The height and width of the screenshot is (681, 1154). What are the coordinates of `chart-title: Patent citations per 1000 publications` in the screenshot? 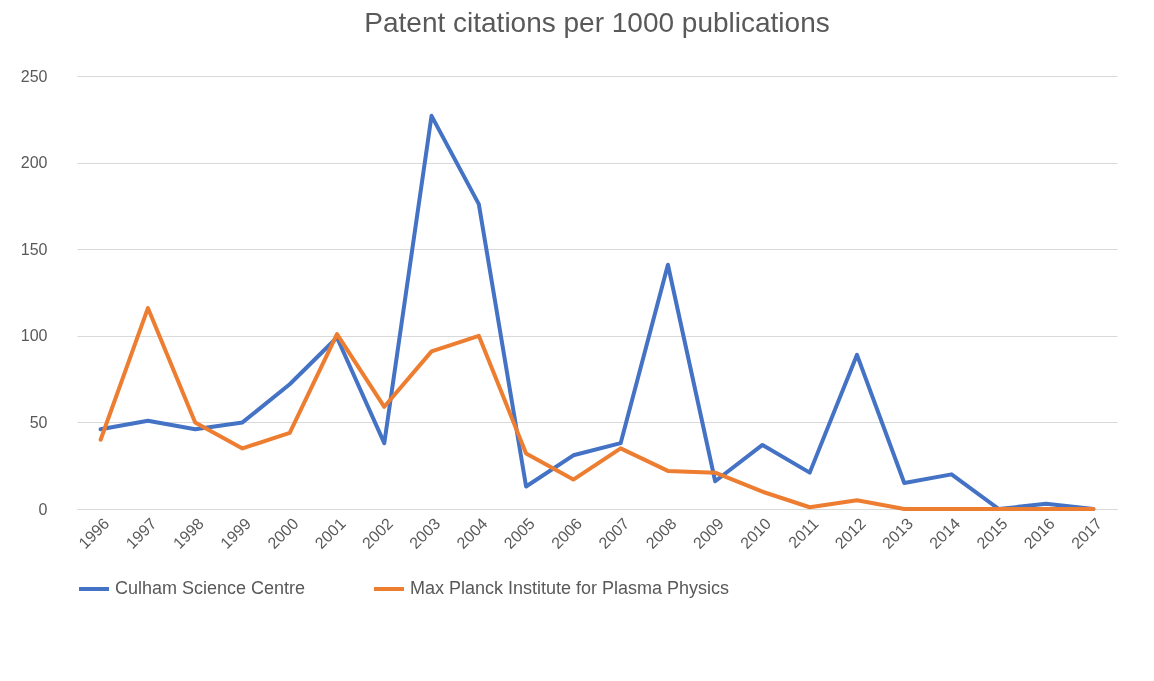 It's located at (597, 22).